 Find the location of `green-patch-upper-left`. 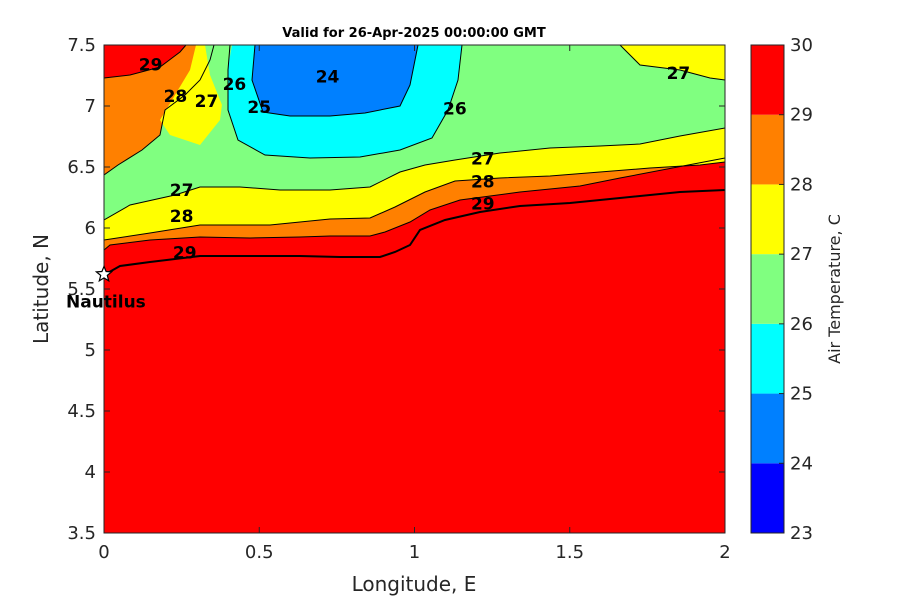

green-patch-upper-left is located at coordinates (218, 75).